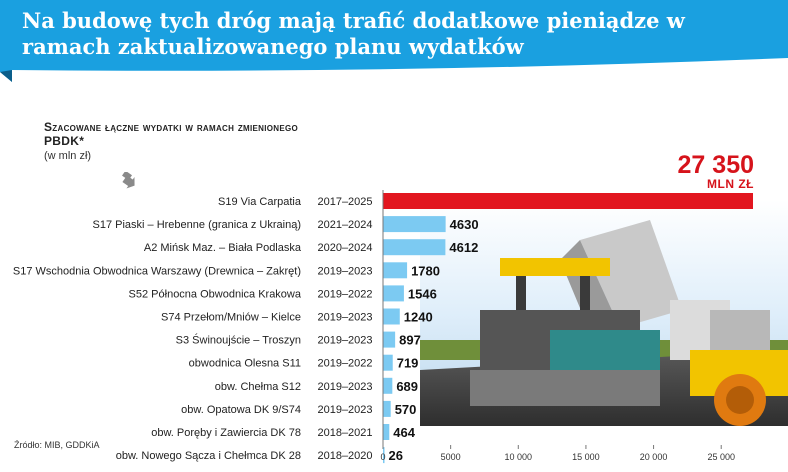 The height and width of the screenshot is (472, 788). Describe the element at coordinates (226, 433) in the screenshot. I see `category-label: obw. Poręby i Zawiercia DK 78` at that location.